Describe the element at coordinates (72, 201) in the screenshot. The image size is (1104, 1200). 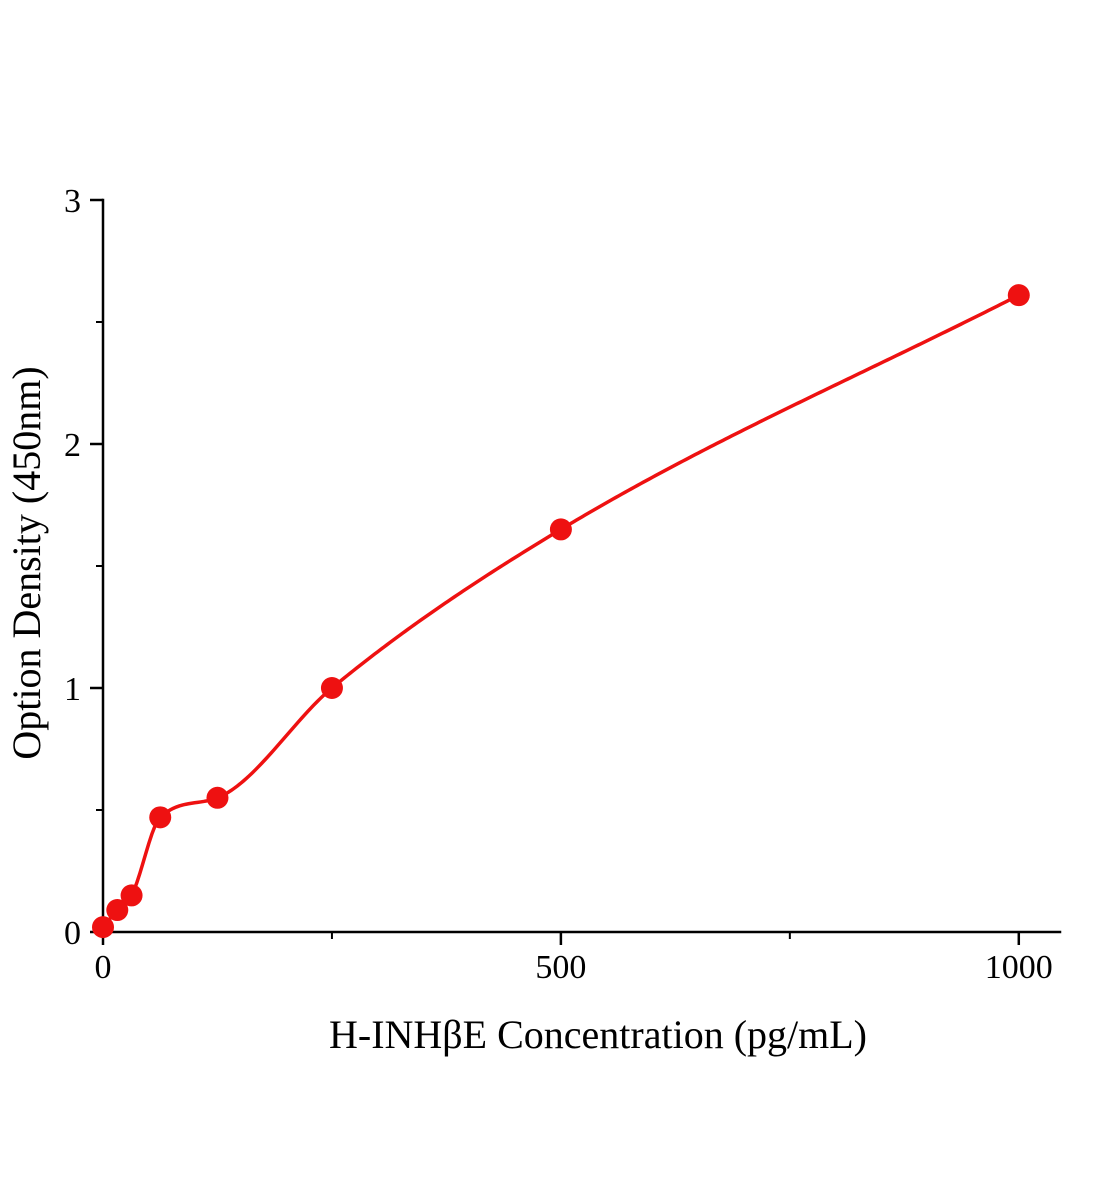
I see `y-tick-label: 3` at that location.